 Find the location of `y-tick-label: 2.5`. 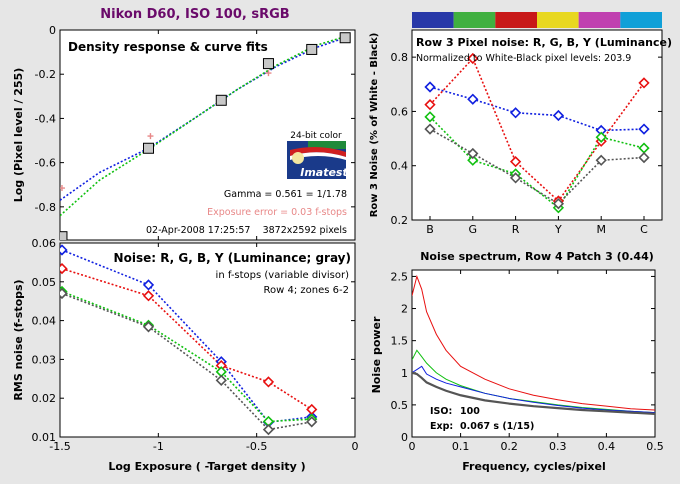

y-tick-label: 2.5 is located at coordinates (400, 276).